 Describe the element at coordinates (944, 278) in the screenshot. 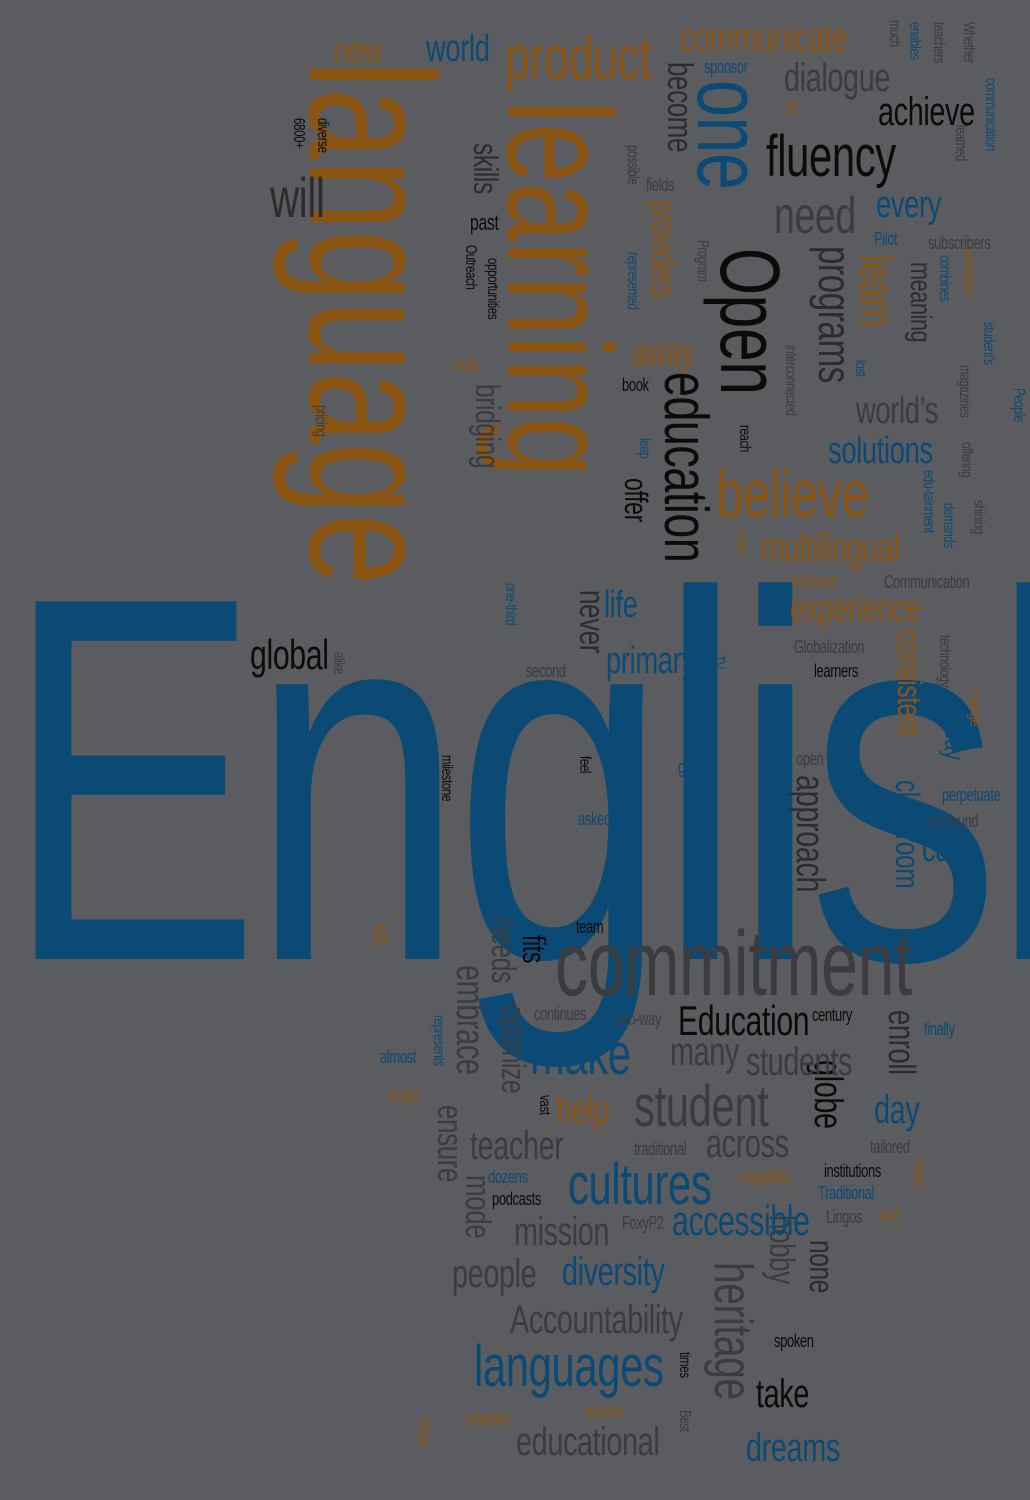

I see `word-combines: combines` at that location.